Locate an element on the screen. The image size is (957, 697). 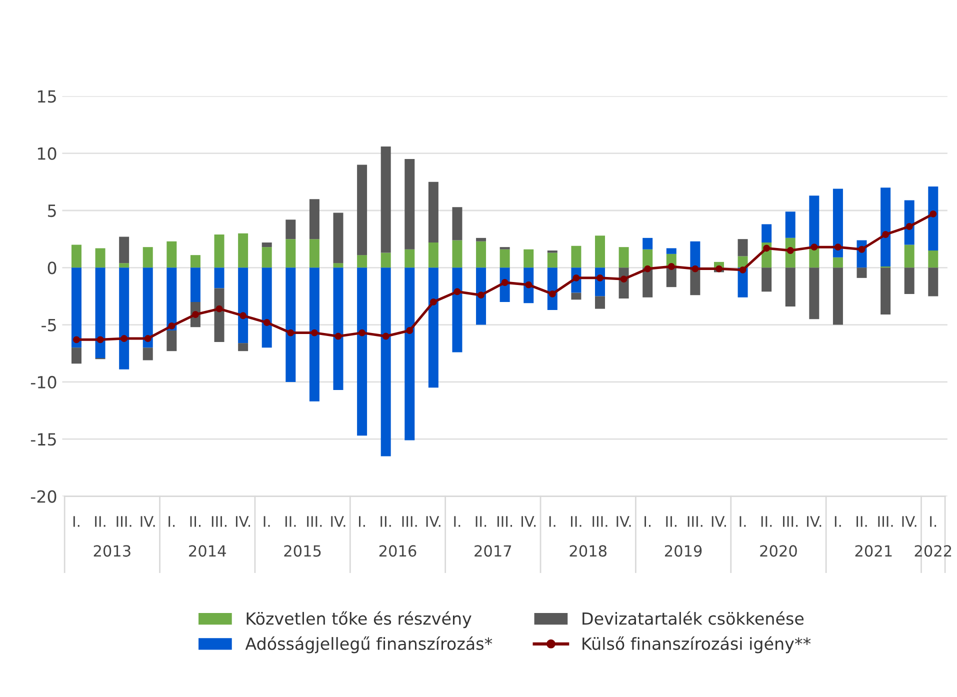
y-tick-label: -15 is located at coordinates (43, 439).